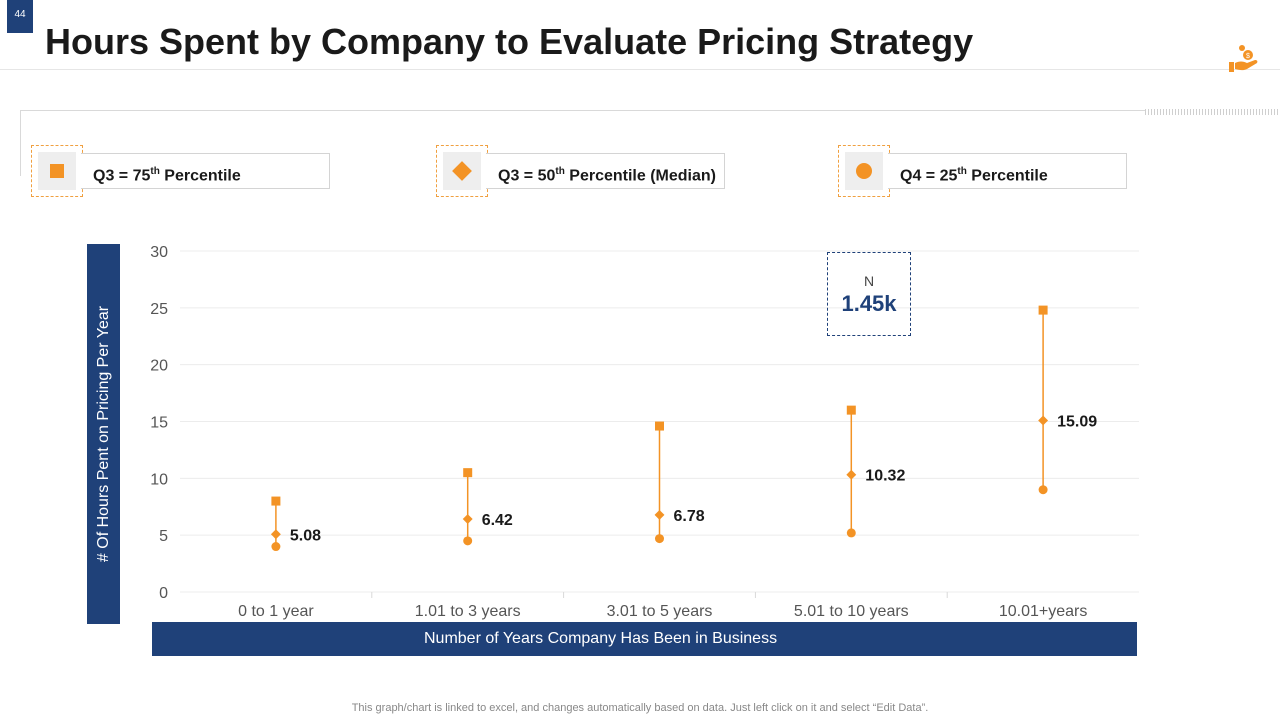  I want to click on frame-top-line, so click(582, 110).